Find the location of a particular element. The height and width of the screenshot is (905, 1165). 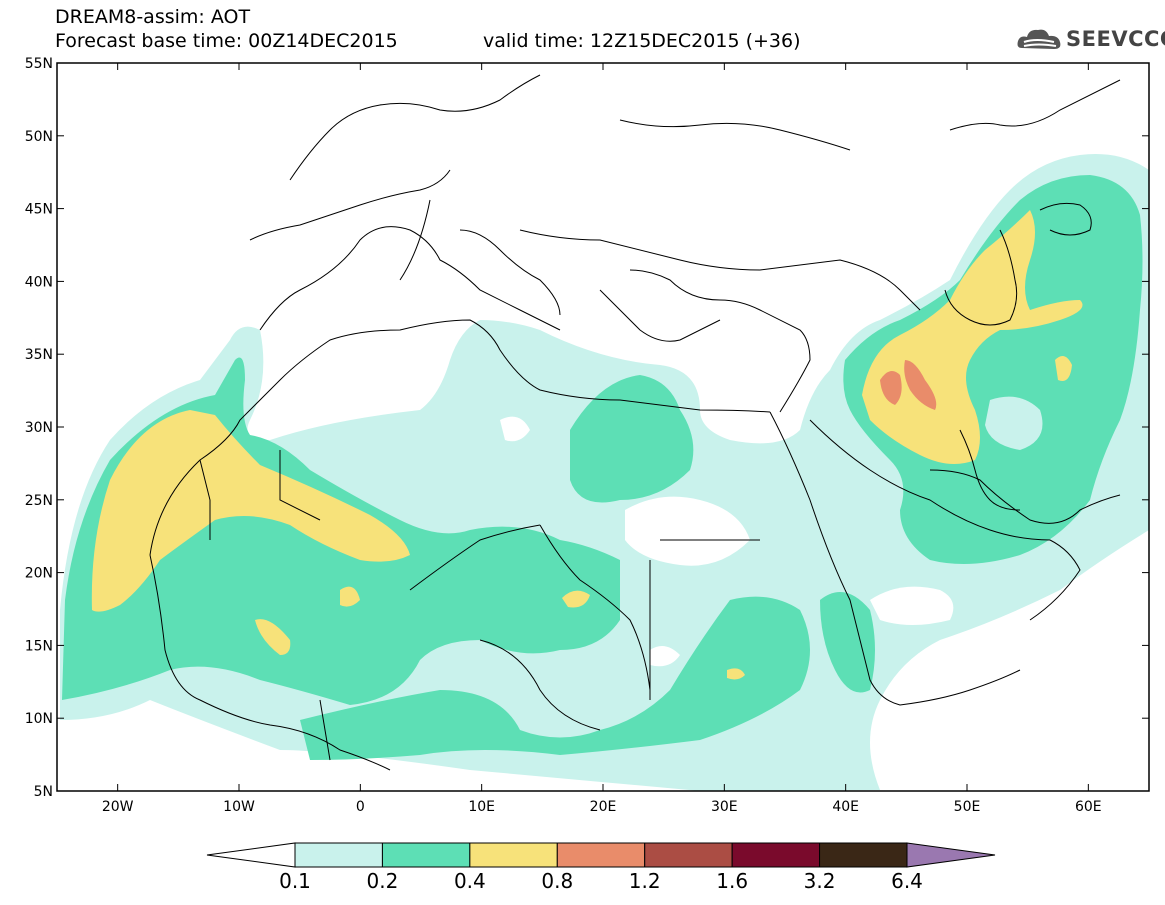

lat-tick-label: 20N is located at coordinates (39, 574).